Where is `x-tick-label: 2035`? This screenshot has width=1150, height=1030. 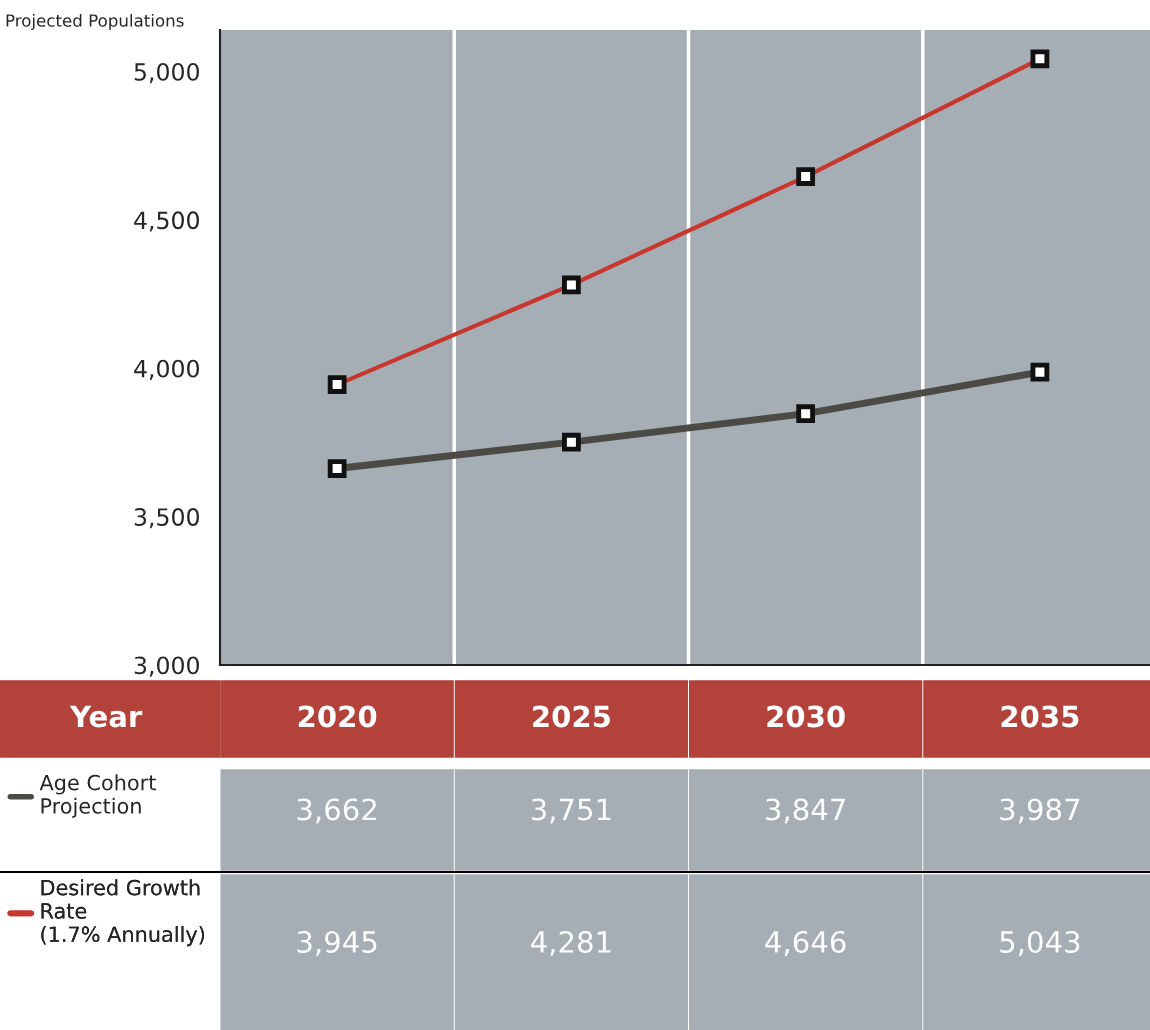
x-tick-label: 2035 is located at coordinates (1040, 716).